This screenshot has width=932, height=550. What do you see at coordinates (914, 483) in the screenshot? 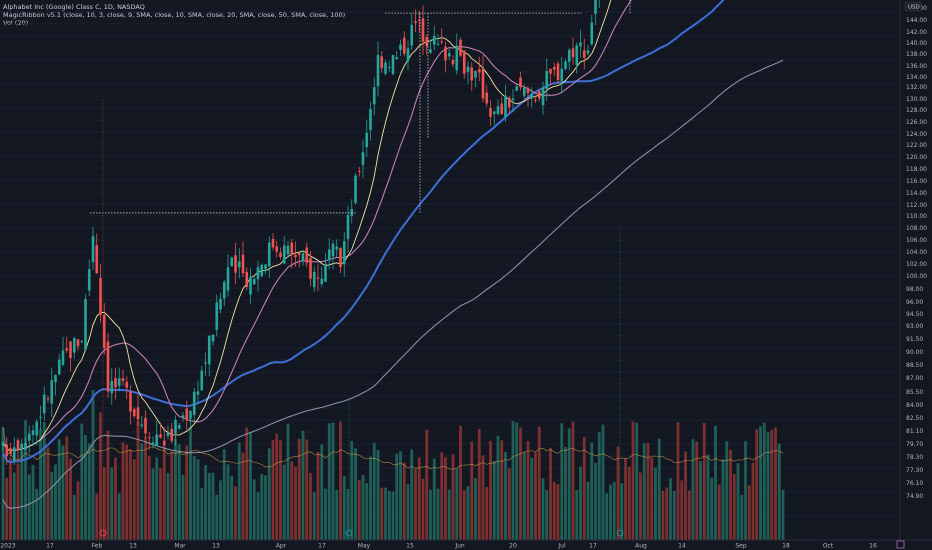
I see `price-tick-label: 76.10` at bounding box center [914, 483].